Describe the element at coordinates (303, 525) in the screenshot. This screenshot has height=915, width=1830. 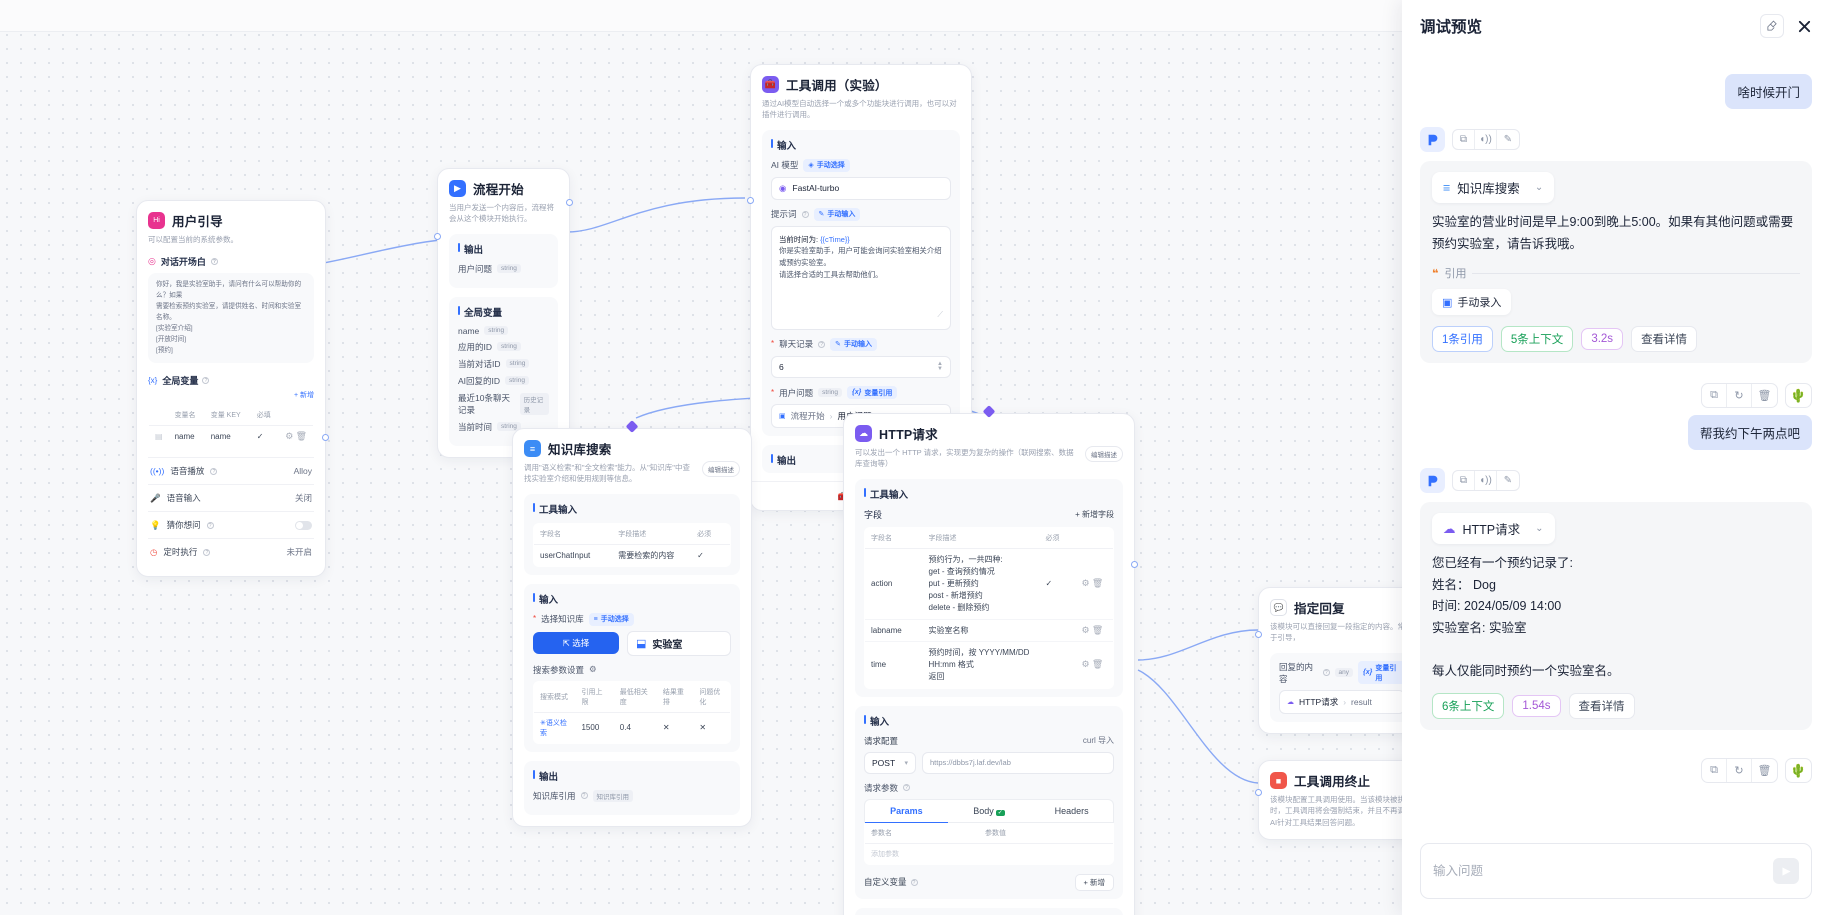
I see `toggle-switch` at that location.